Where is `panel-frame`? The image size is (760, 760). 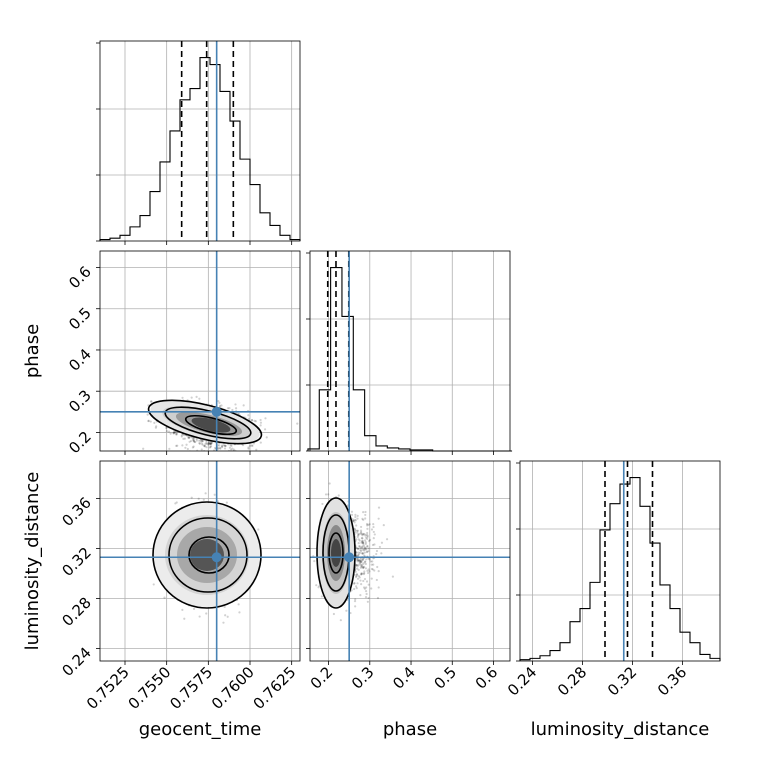 panel-frame is located at coordinates (620, 561).